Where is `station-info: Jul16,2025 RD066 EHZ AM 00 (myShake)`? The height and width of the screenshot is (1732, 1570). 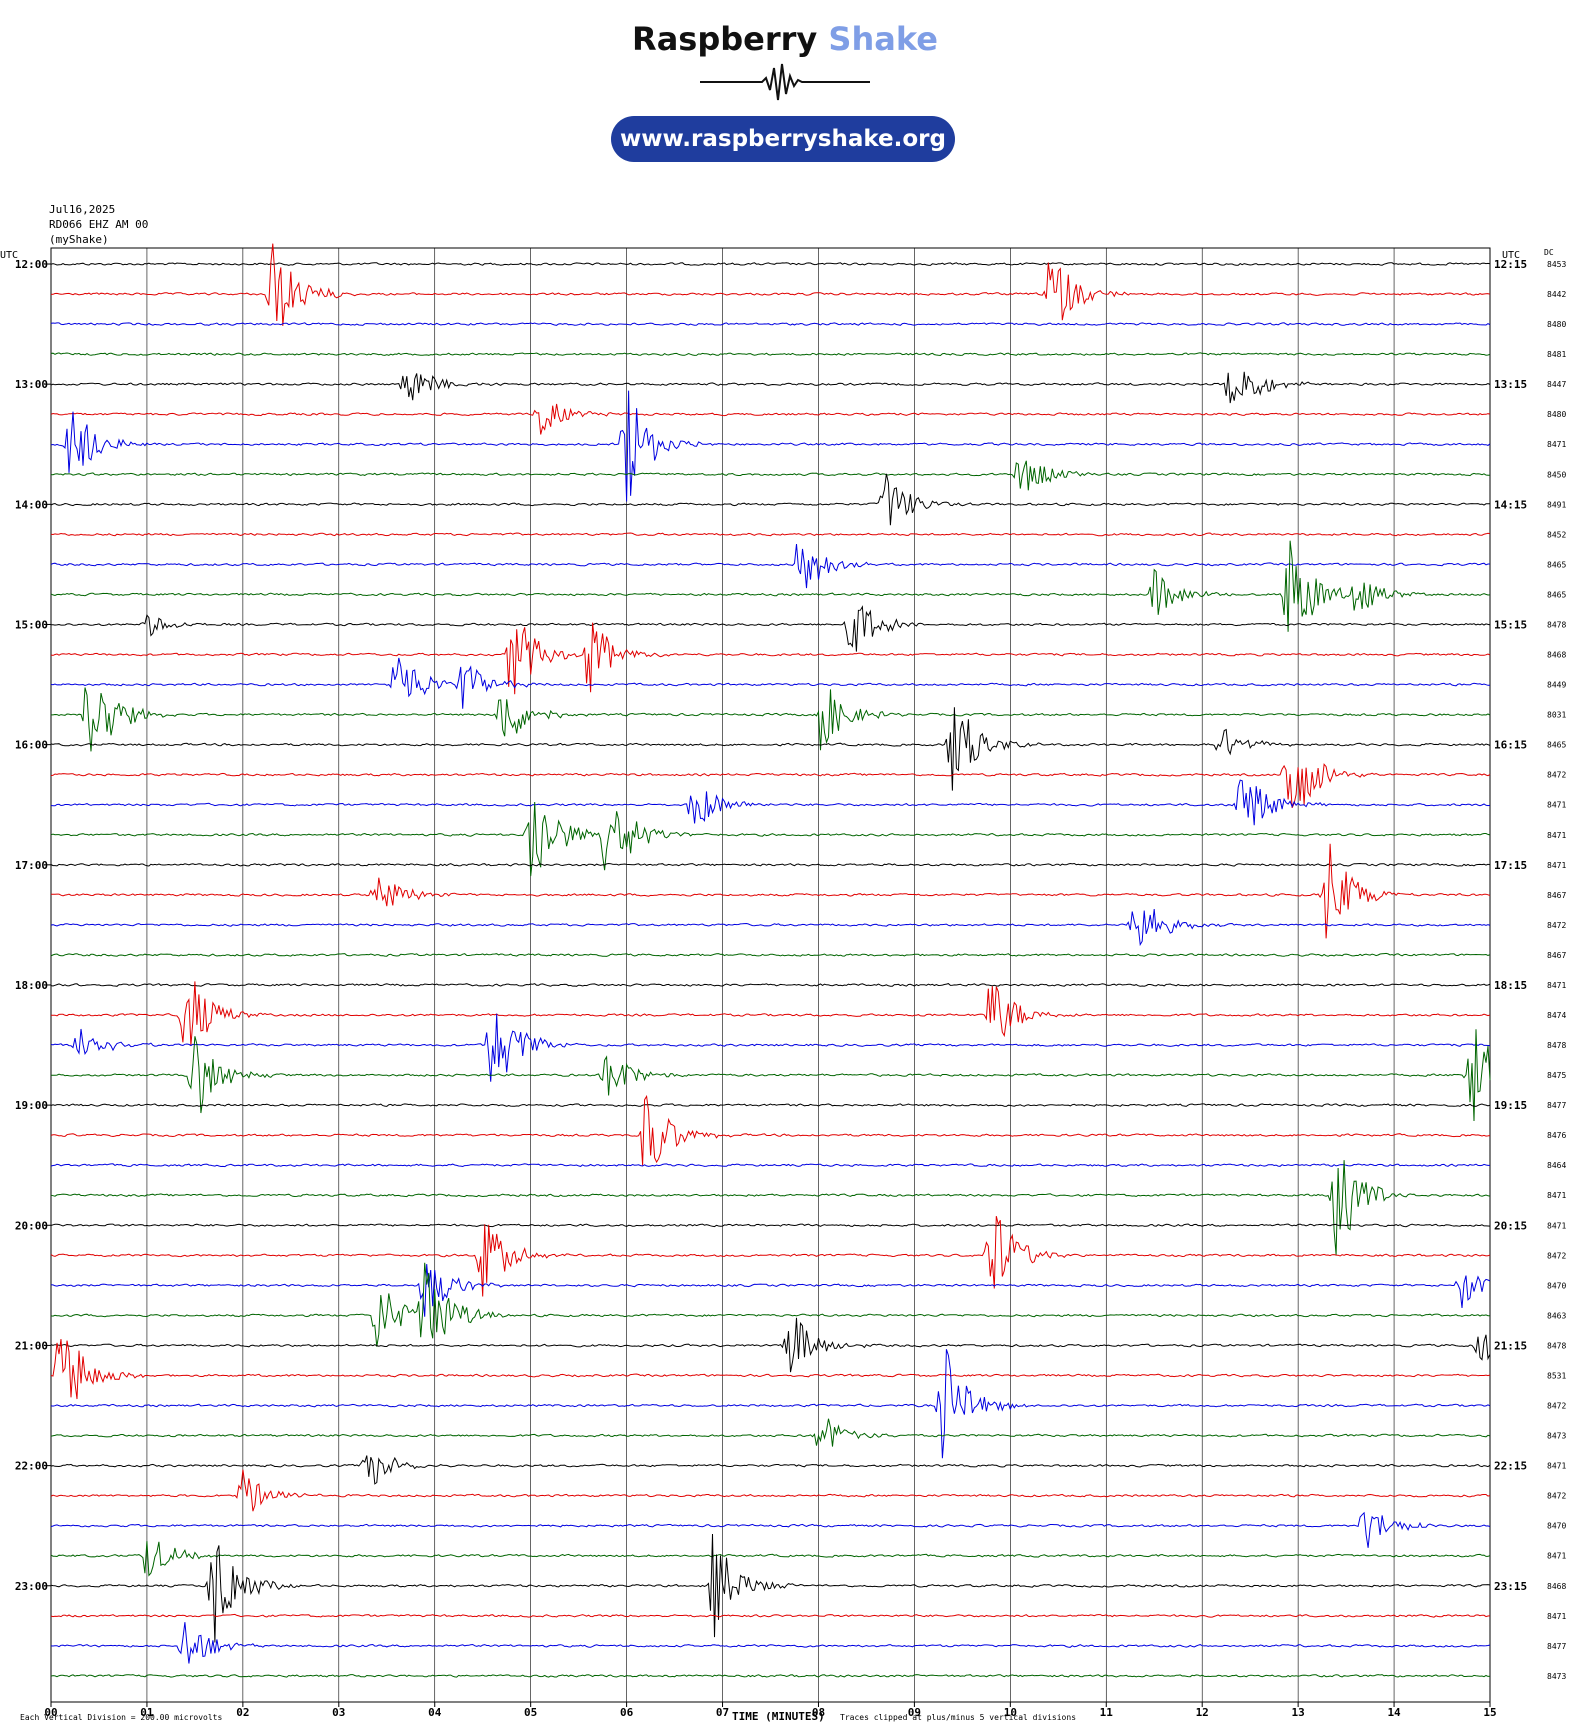
station-info: Jul16,2025 RD066 EHZ AM 00 (myShake) is located at coordinates (98, 224).